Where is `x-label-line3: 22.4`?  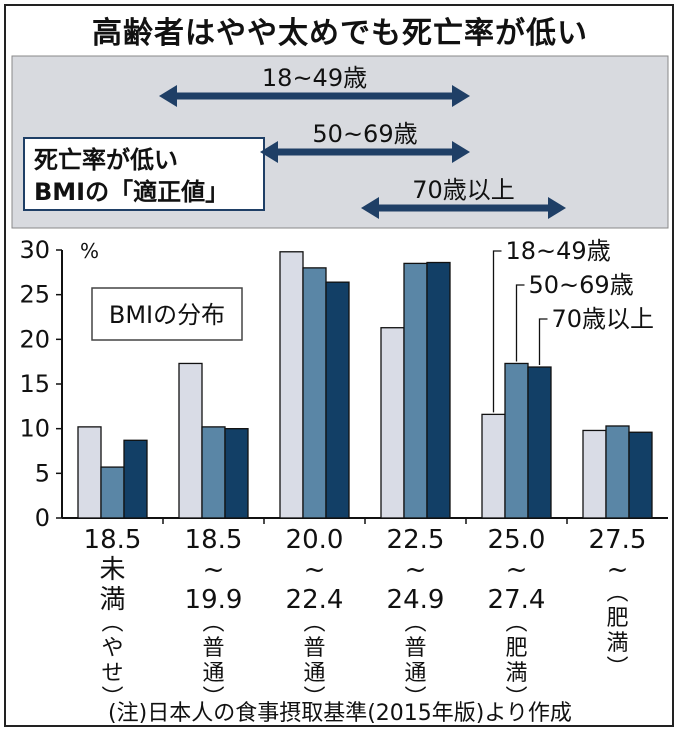
x-label-line3: 22.4 is located at coordinates (315, 600).